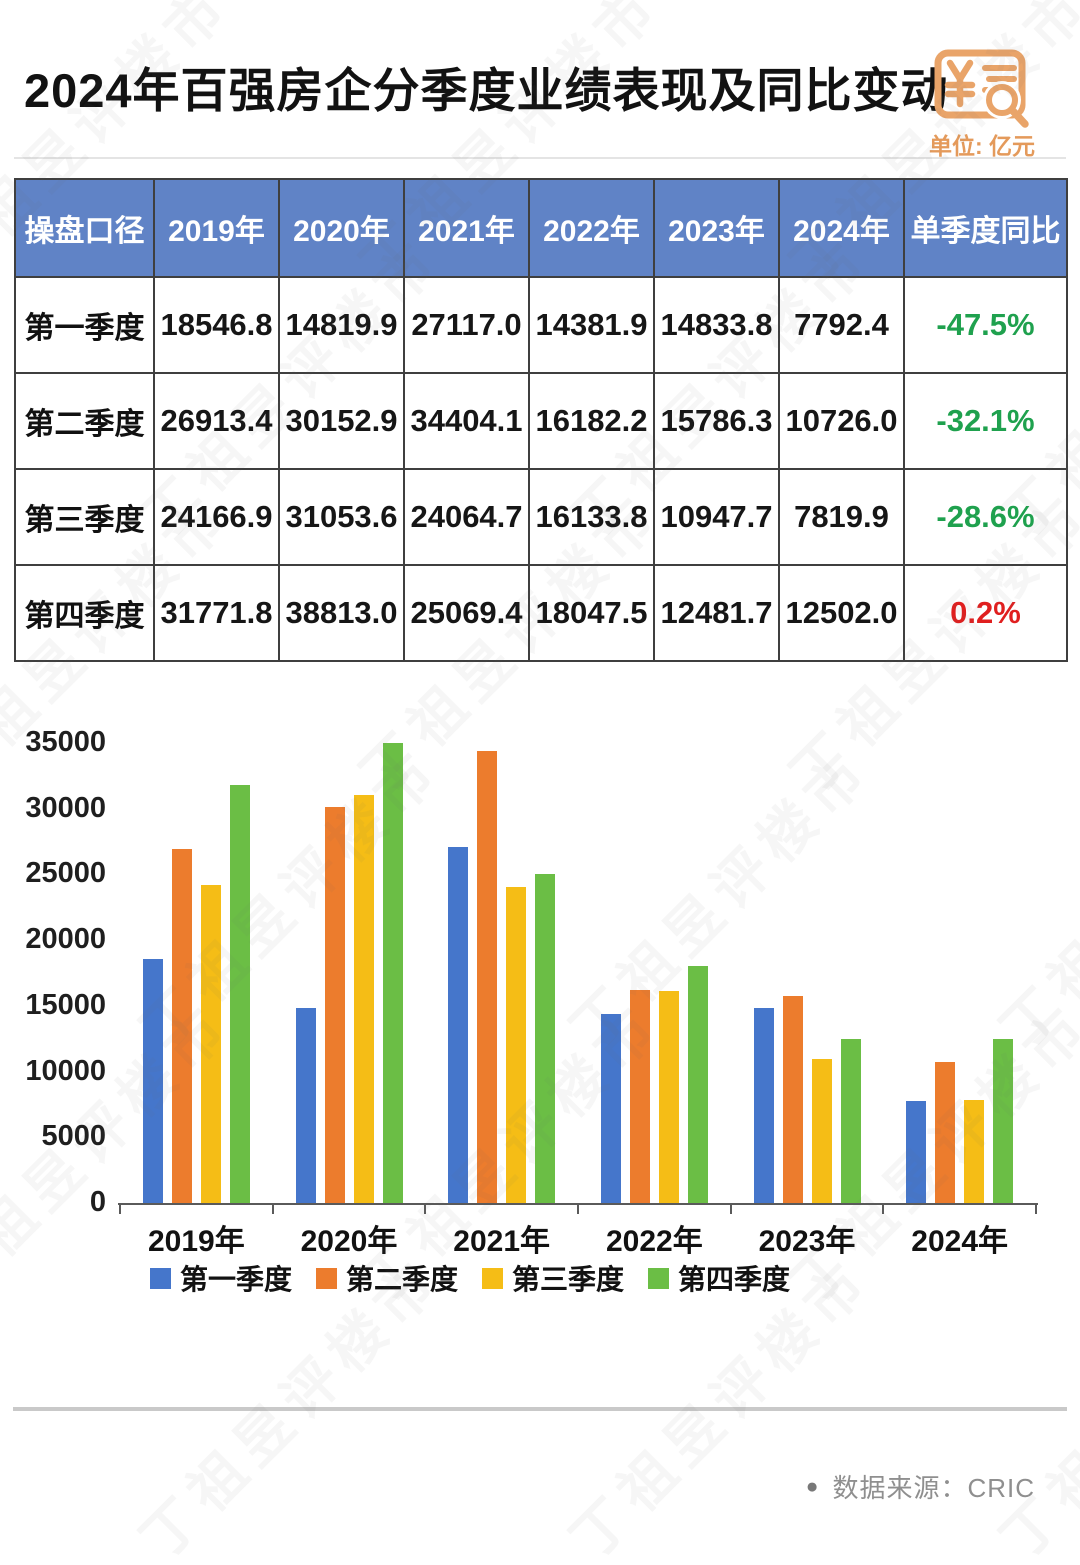 Image resolution: width=1080 pixels, height=1565 pixels. Describe the element at coordinates (716, 228) in the screenshot. I see `table-column-header: 2023年` at that location.